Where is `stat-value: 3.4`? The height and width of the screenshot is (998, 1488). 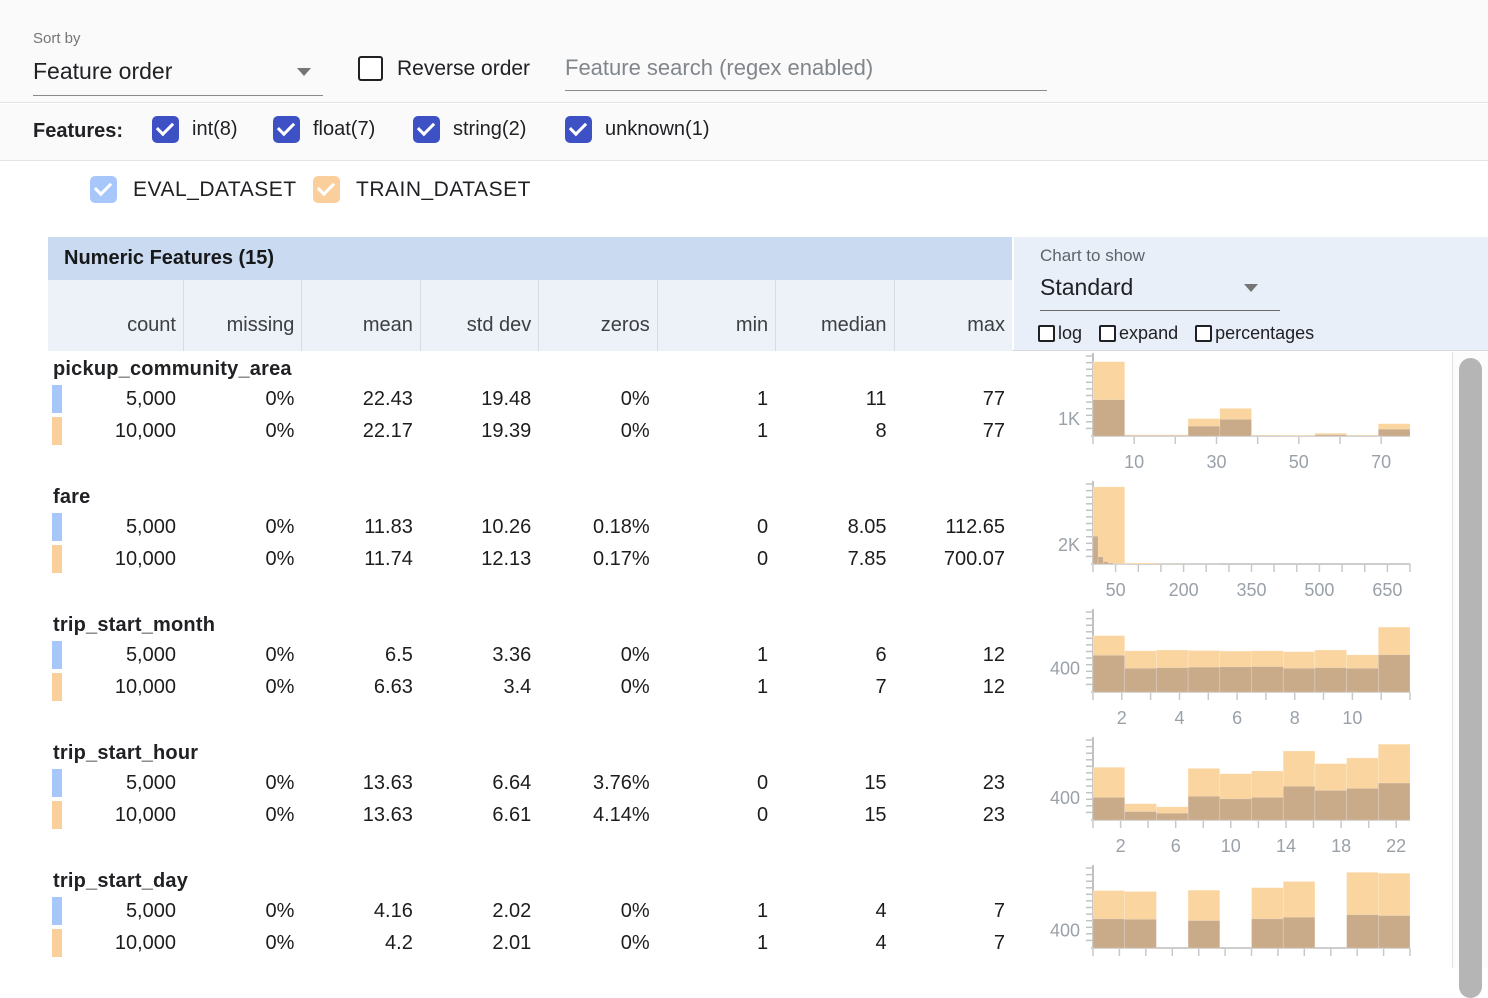 stat-value: 3.4 is located at coordinates (479, 687).